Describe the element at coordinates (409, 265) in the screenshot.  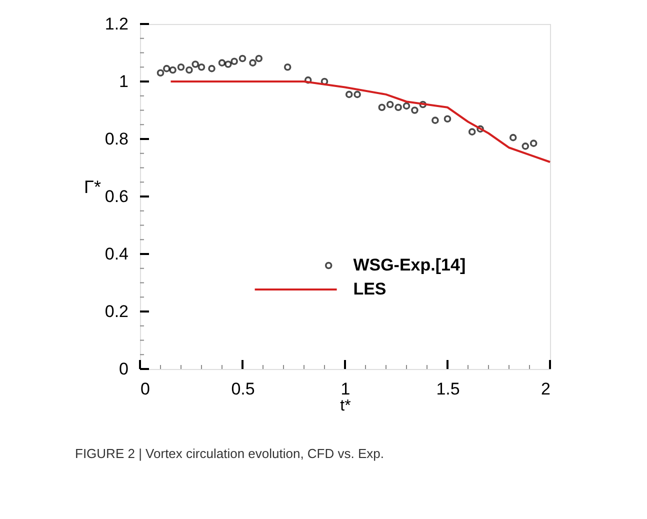
I see `legend-label: WSG-Exp.[14]` at that location.